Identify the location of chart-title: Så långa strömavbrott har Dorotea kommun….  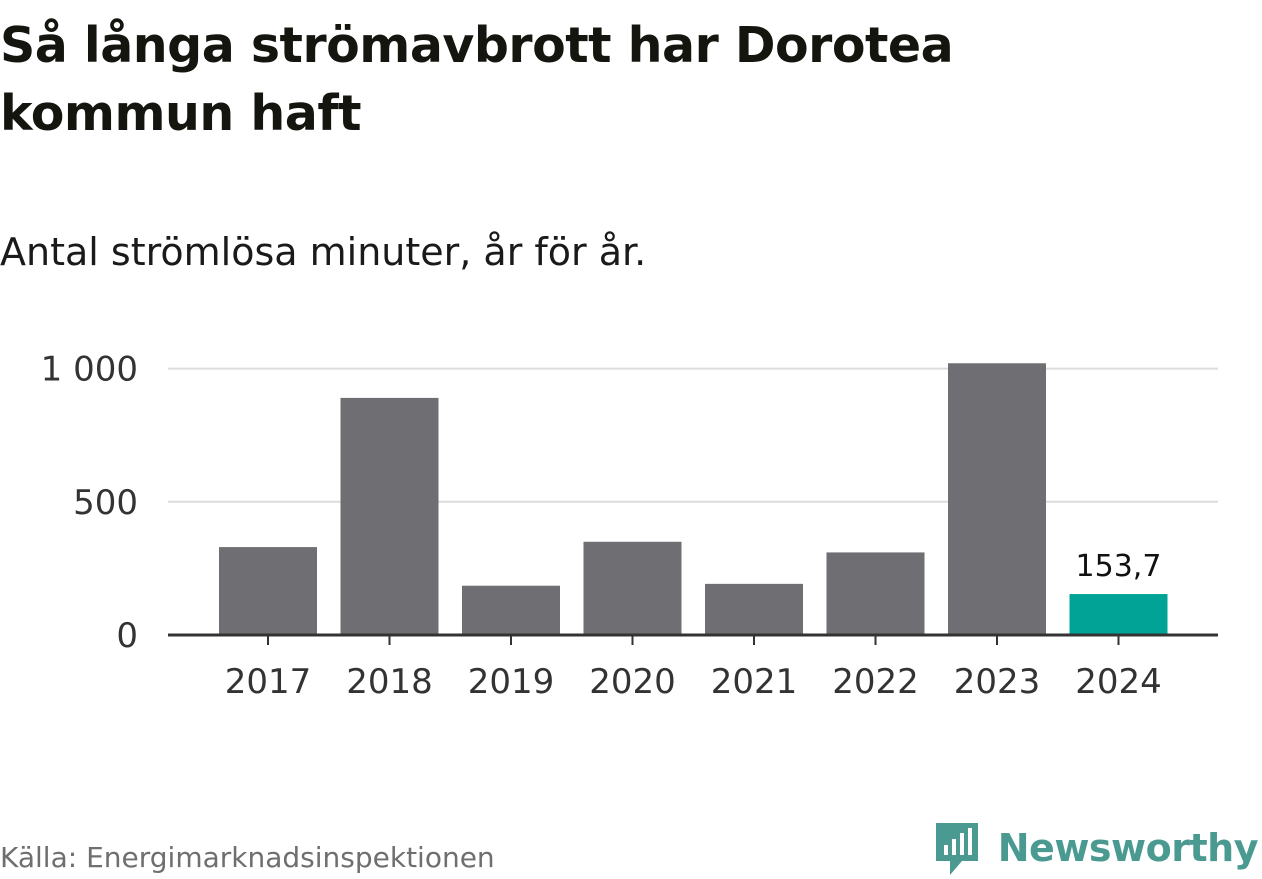
(477, 79).